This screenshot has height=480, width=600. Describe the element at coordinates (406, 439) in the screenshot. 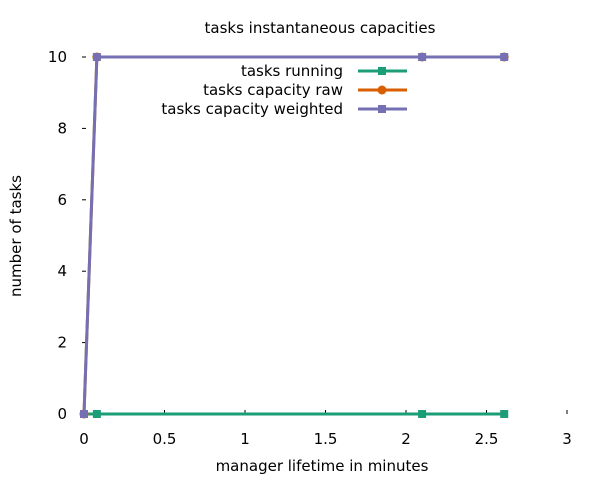

I see `x-tick-label: 2` at that location.